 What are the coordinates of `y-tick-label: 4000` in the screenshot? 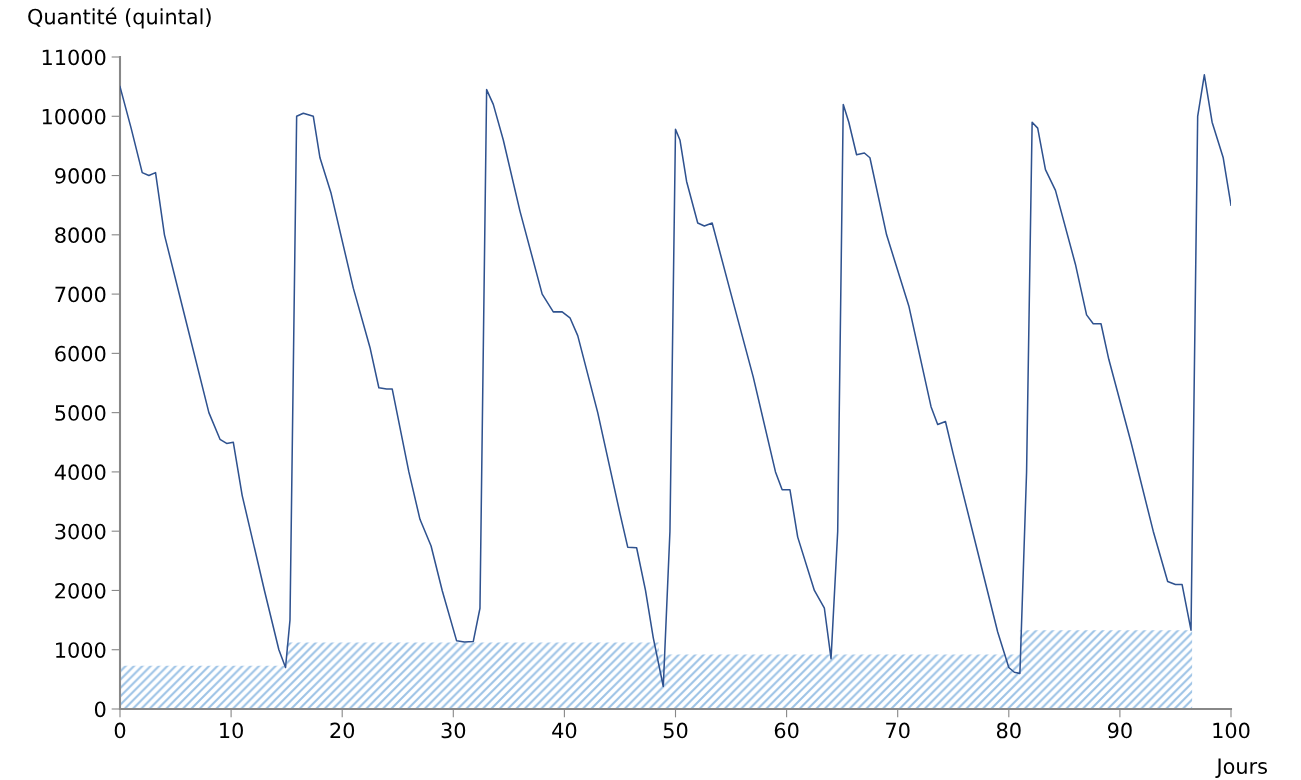 It's located at (80, 472).